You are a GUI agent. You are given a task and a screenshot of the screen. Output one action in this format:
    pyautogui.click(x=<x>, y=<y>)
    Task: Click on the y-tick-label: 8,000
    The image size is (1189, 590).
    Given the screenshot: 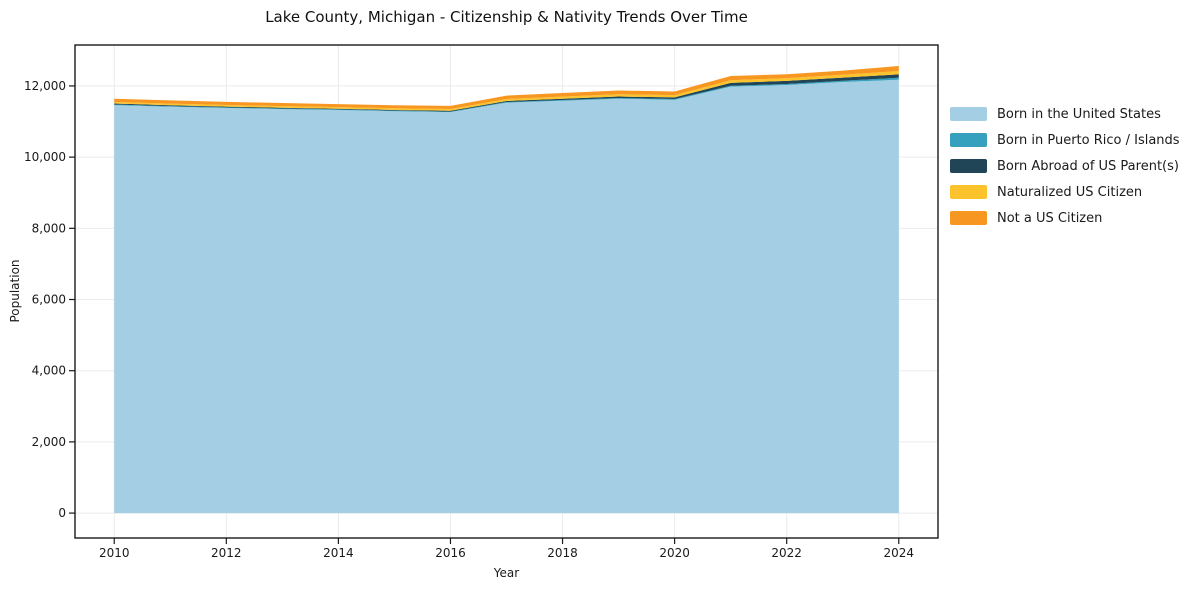 What is the action you would take?
    pyautogui.click(x=49, y=228)
    